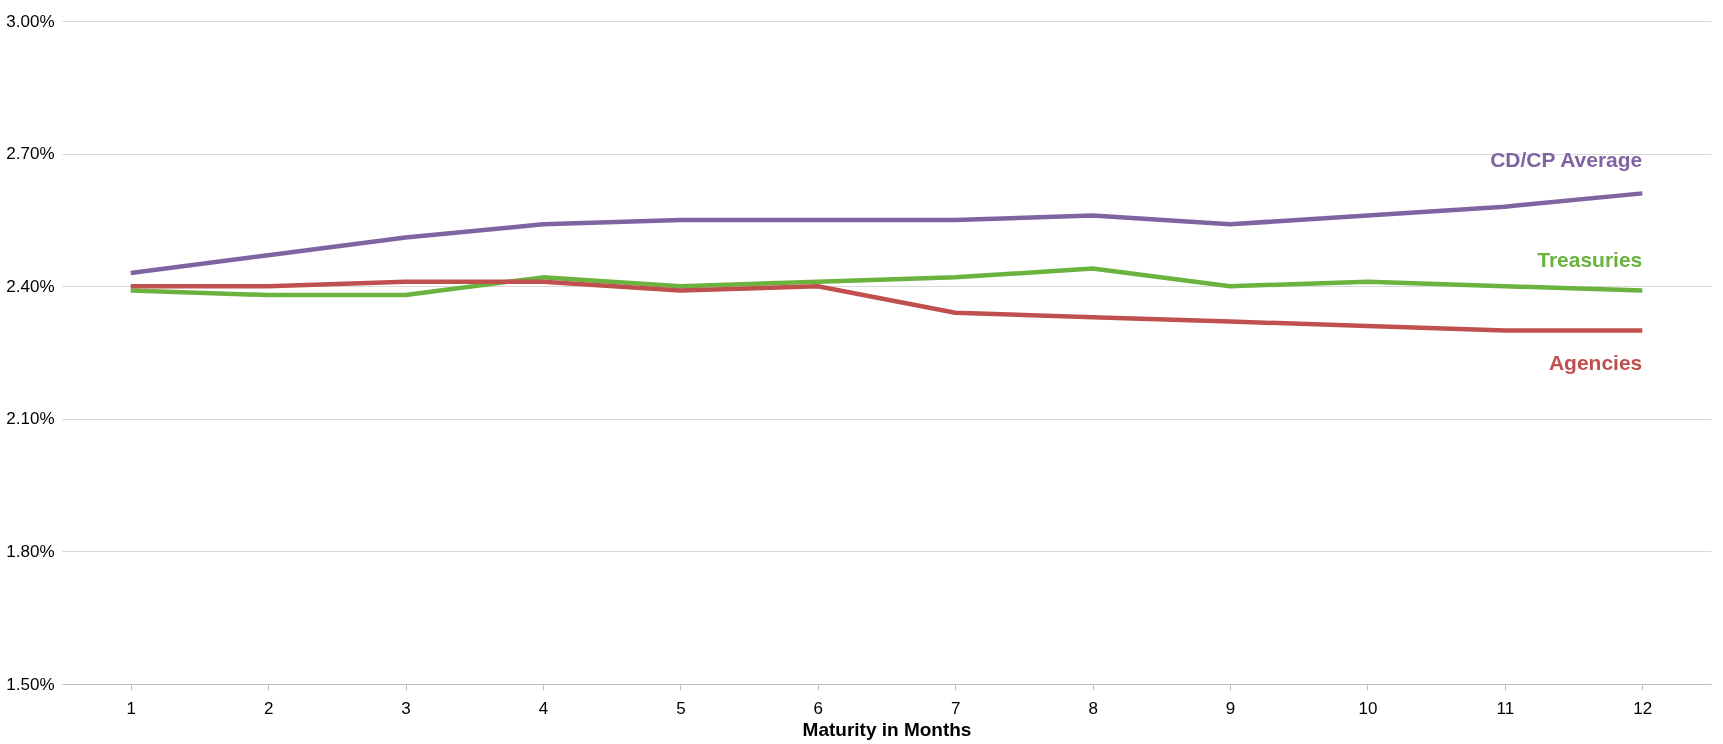 The image size is (1723, 744). I want to click on y-tick-label: 2.70%, so click(30, 154).